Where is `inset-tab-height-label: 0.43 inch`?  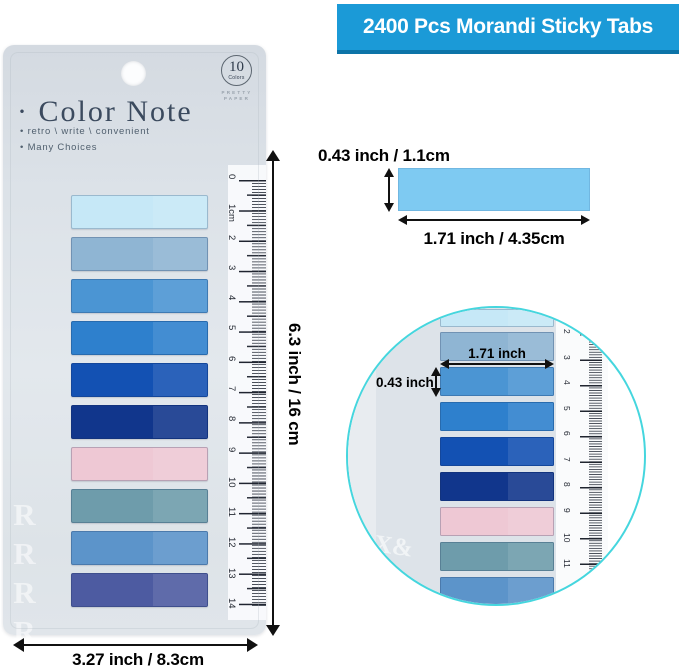 inset-tab-height-label: 0.43 inch is located at coordinates (405, 382).